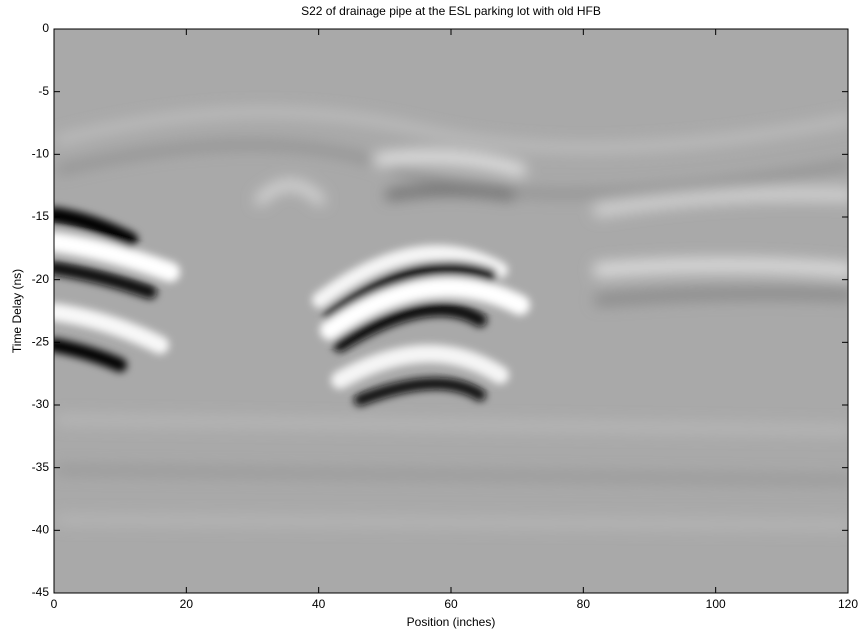 This screenshot has height=641, width=859. What do you see at coordinates (716, 604) in the screenshot?
I see `x-tick-label: 100` at bounding box center [716, 604].